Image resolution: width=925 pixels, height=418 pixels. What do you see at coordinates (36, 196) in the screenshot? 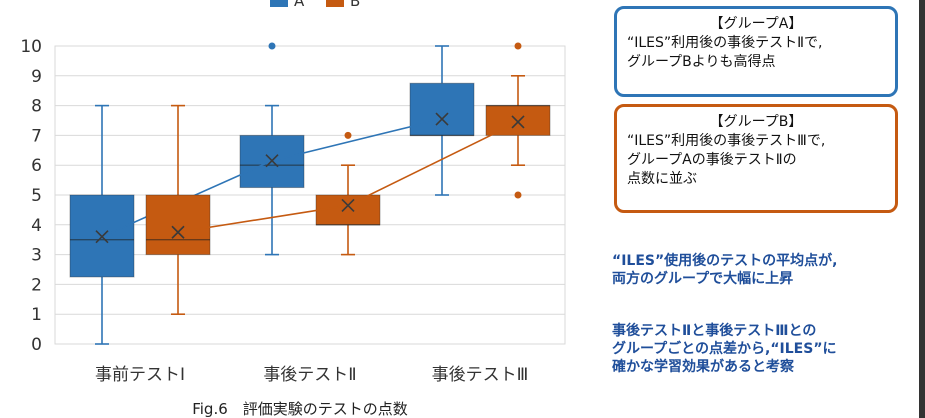
I see `y-tick-label: 5` at bounding box center [36, 196].